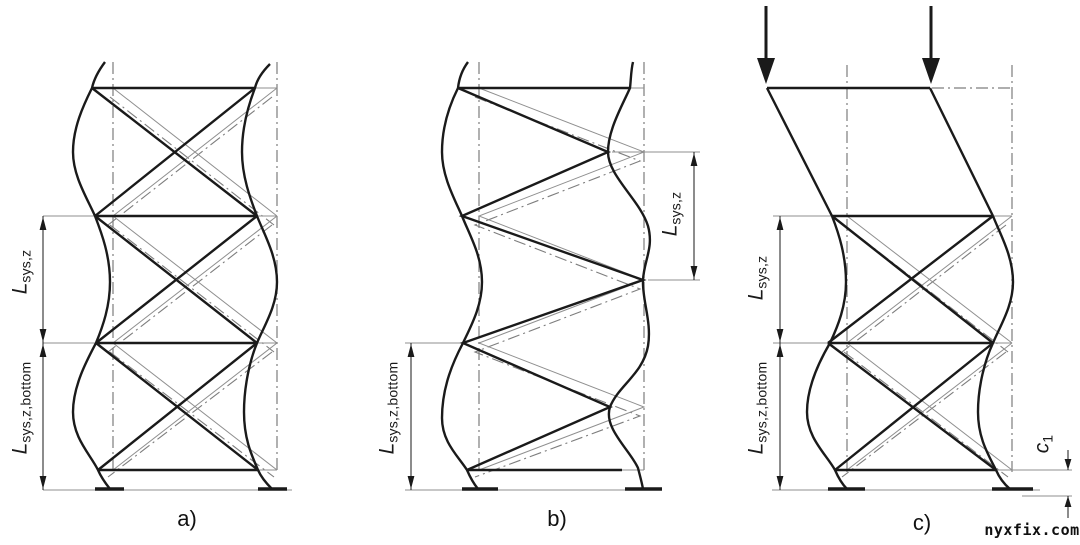 Image resolution: width=1080 pixels, height=545 pixels. I want to click on load-arrowheads, so click(848, 71).